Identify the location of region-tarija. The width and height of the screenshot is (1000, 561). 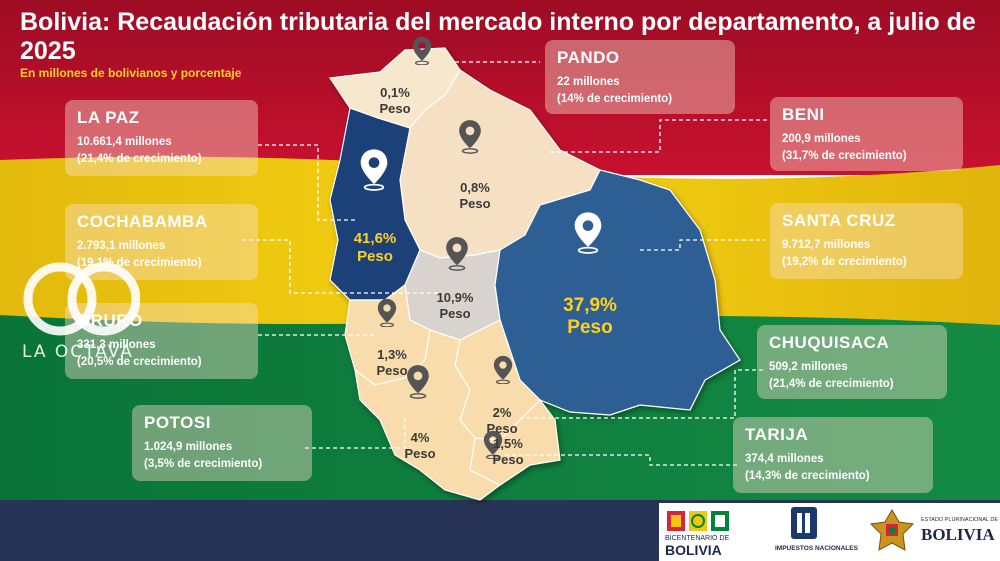
(515, 442).